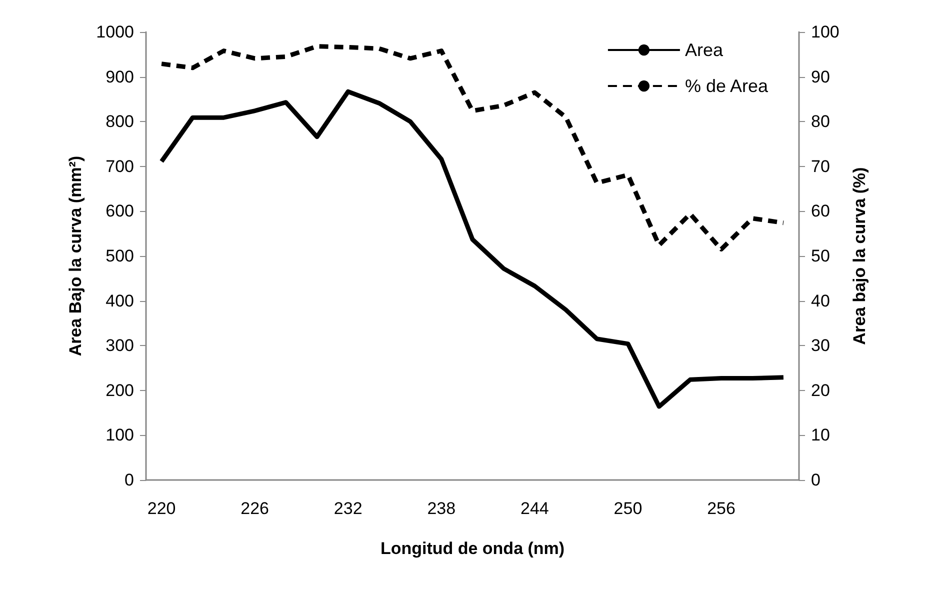 The height and width of the screenshot is (597, 937). Describe the element at coordinates (820, 76) in the screenshot. I see `y2-tick-label: 90` at that location.